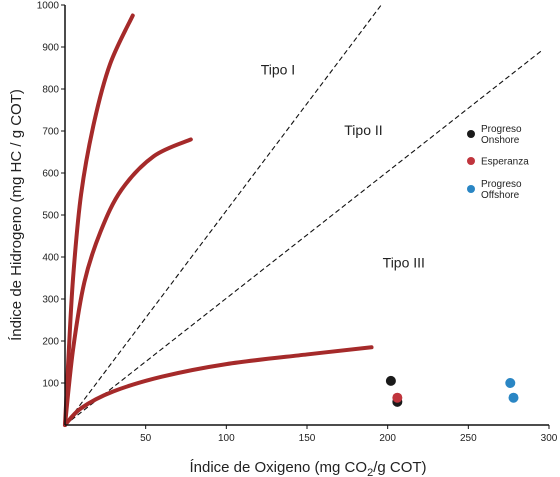 This screenshot has height=477, width=560. Describe the element at coordinates (387, 438) in the screenshot. I see `x-tick-label-200: 200` at that location.